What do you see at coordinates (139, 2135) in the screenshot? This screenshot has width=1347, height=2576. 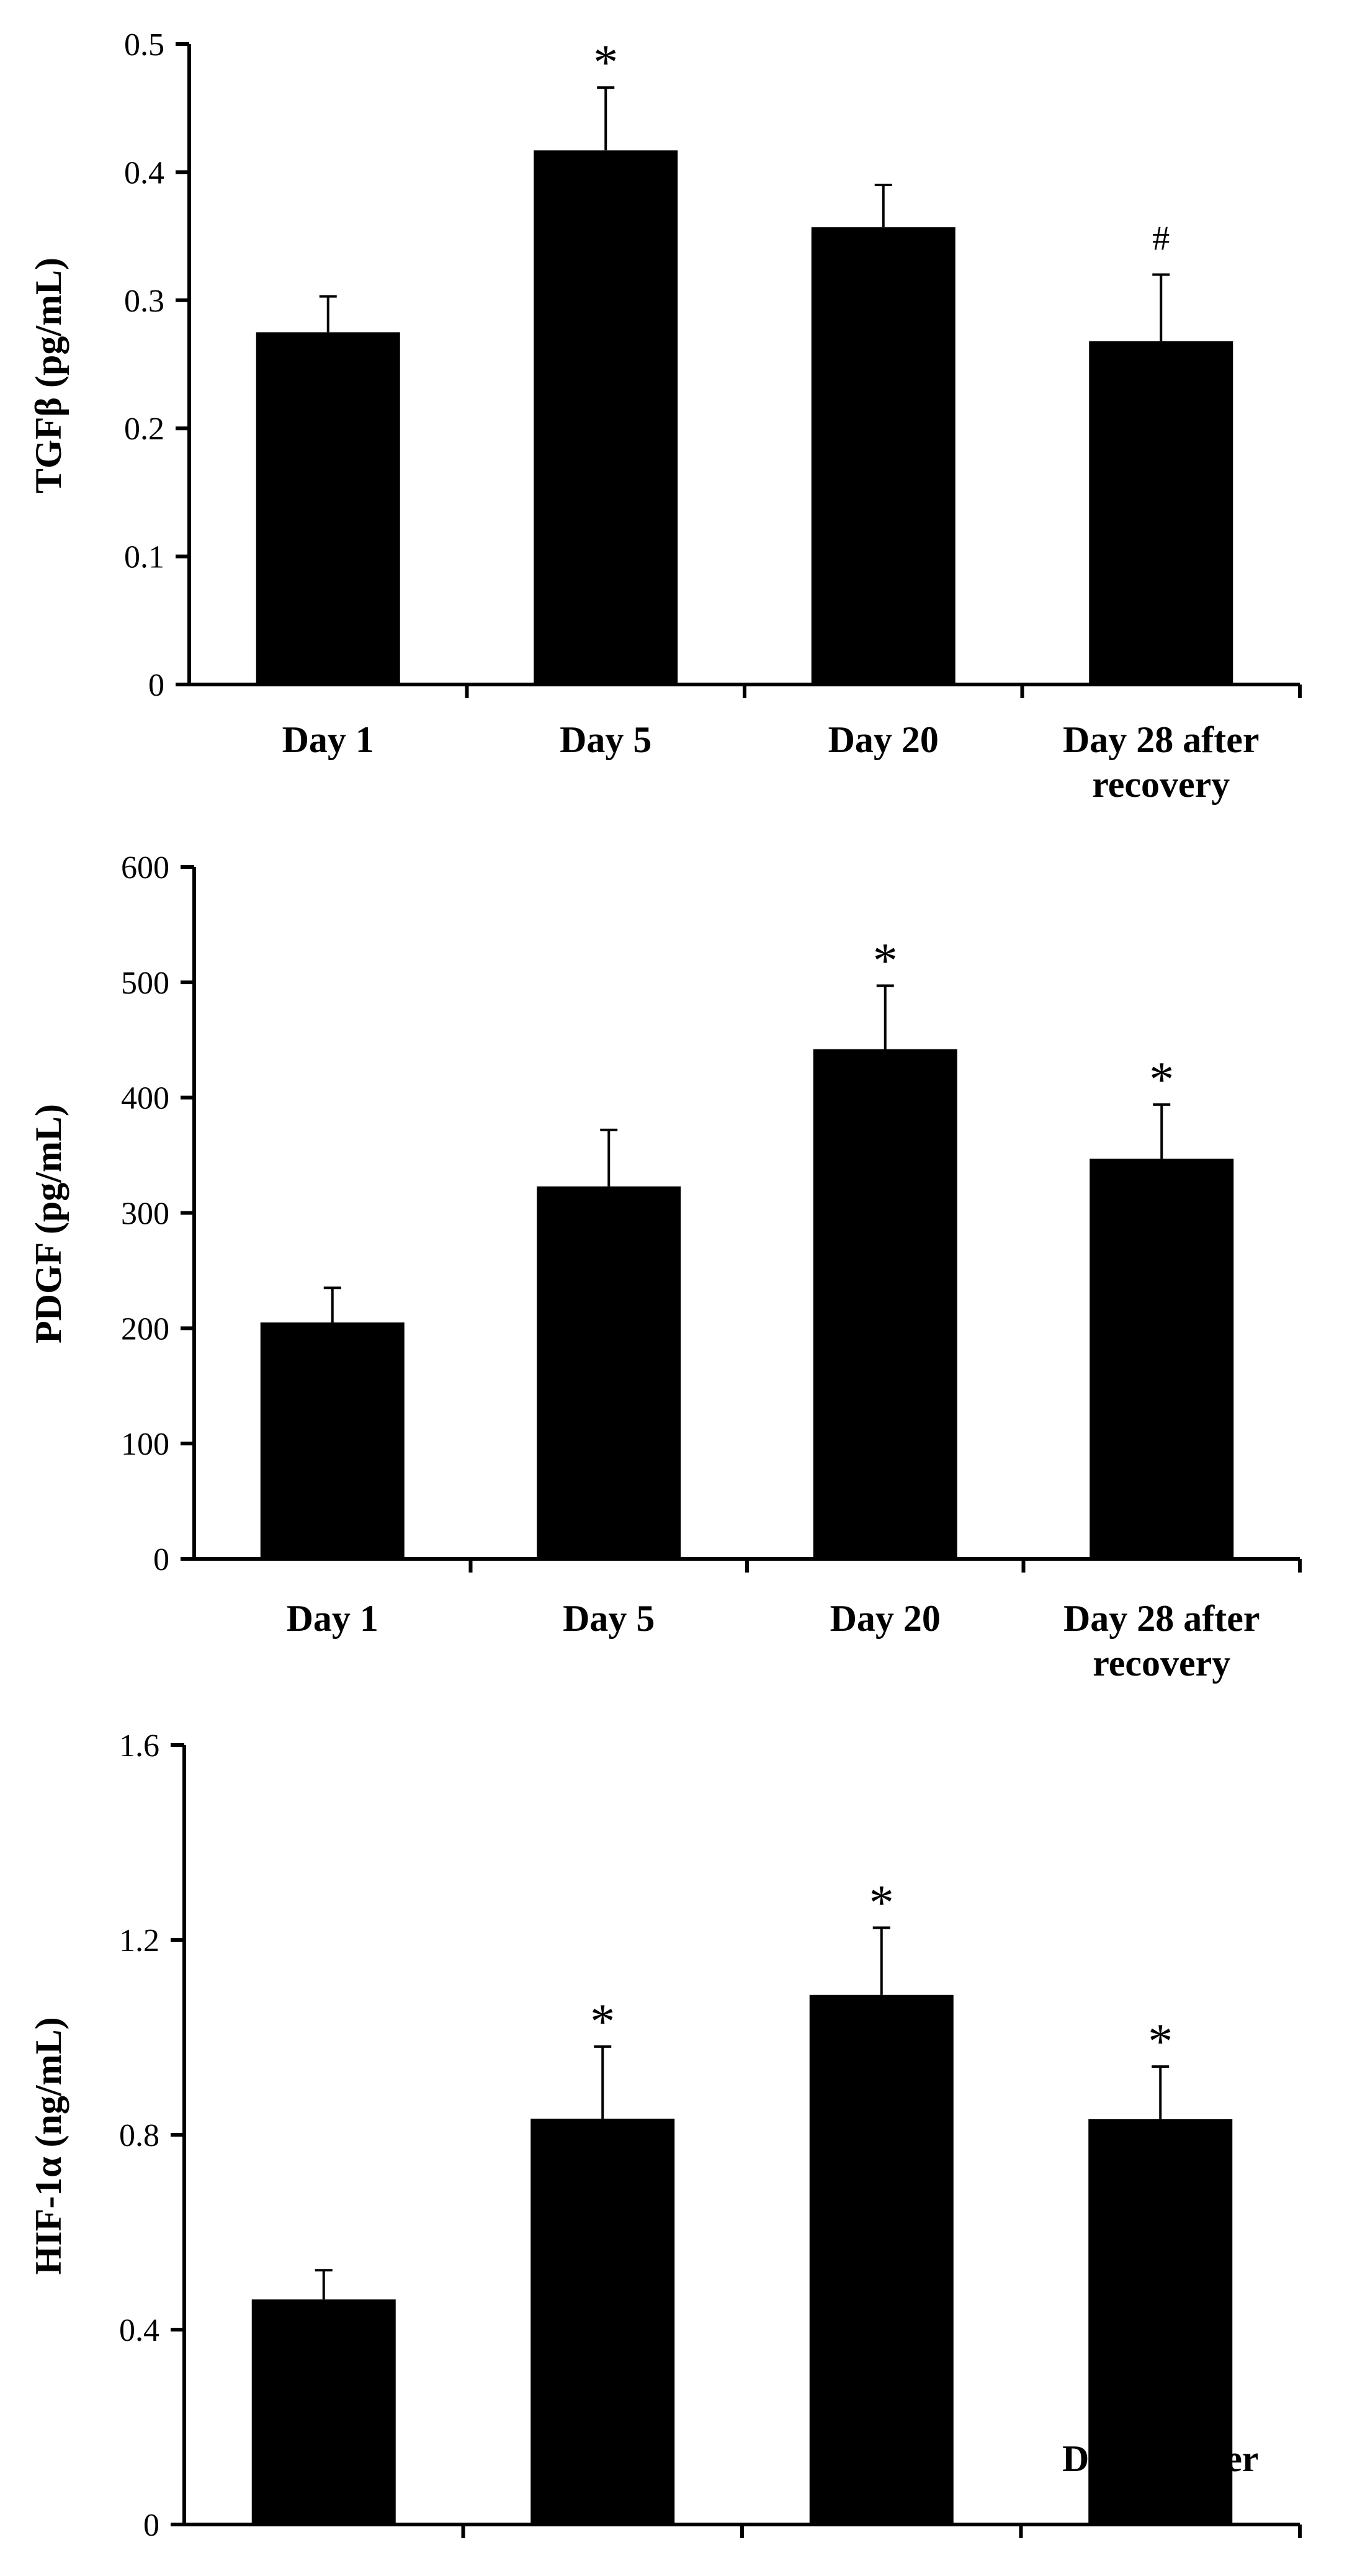 I see `y-tick-label: 0.8` at bounding box center [139, 2135].